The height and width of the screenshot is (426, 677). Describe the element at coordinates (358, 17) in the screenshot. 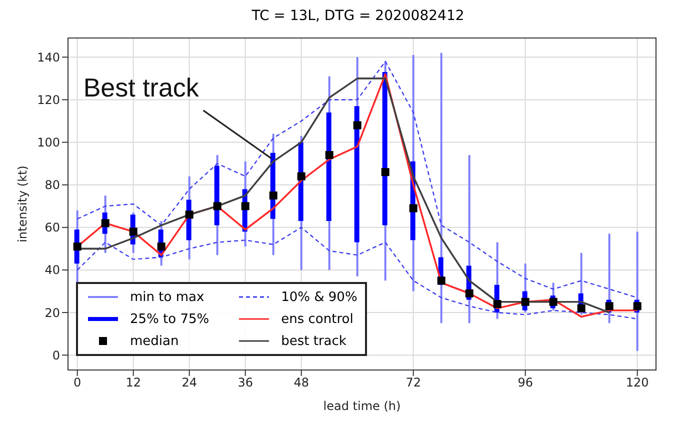

I see `chart-title: TC = 13L, DTG = 2020082412` at that location.